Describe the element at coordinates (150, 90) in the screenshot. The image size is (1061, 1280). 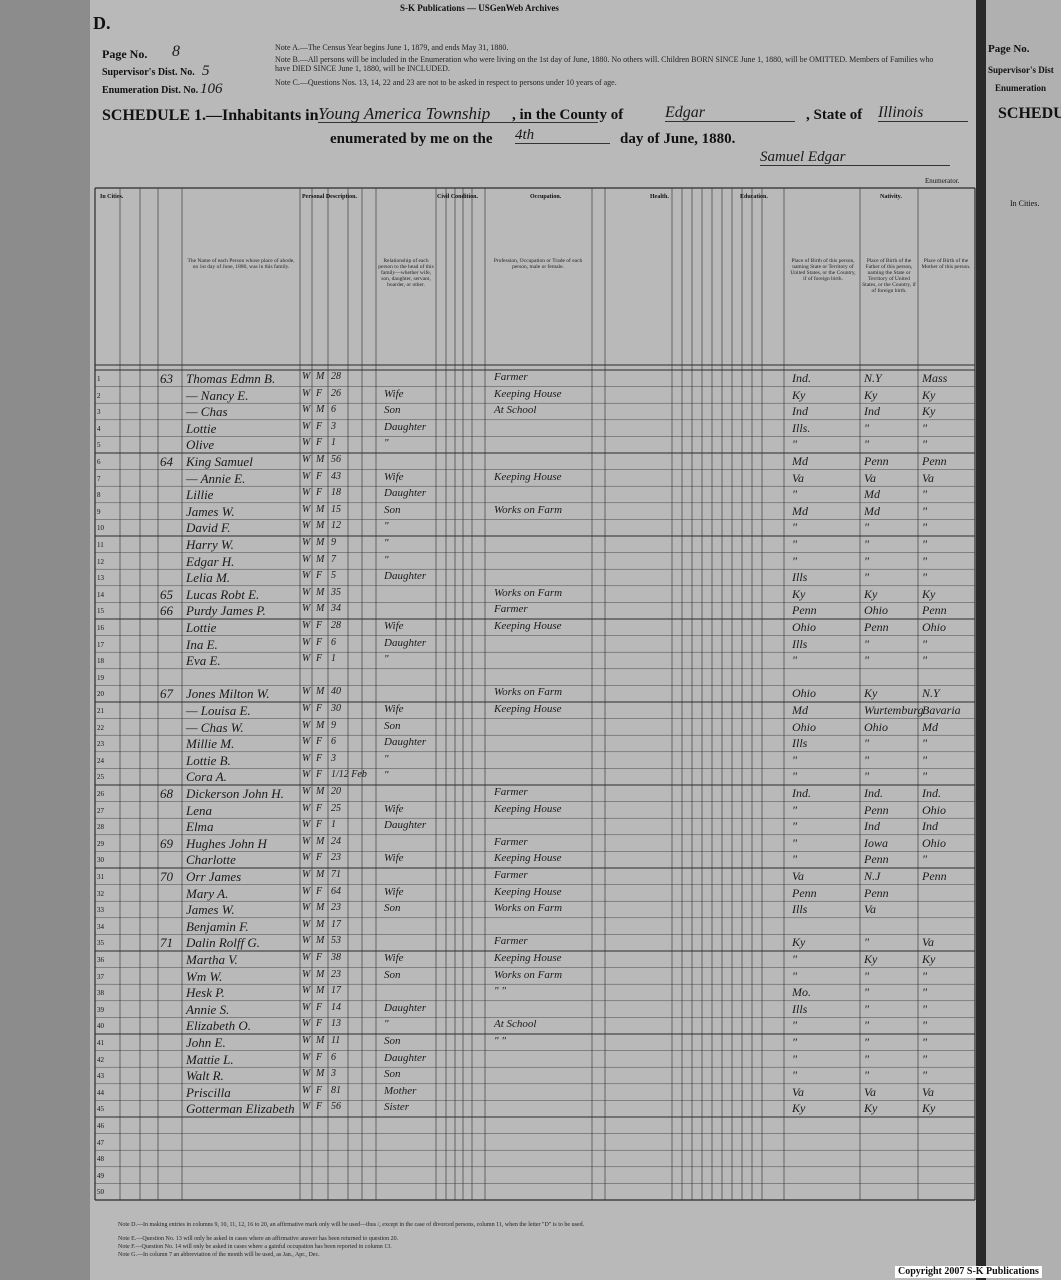
I see `enumeration-label: Enumeration Dist. No.` at that location.